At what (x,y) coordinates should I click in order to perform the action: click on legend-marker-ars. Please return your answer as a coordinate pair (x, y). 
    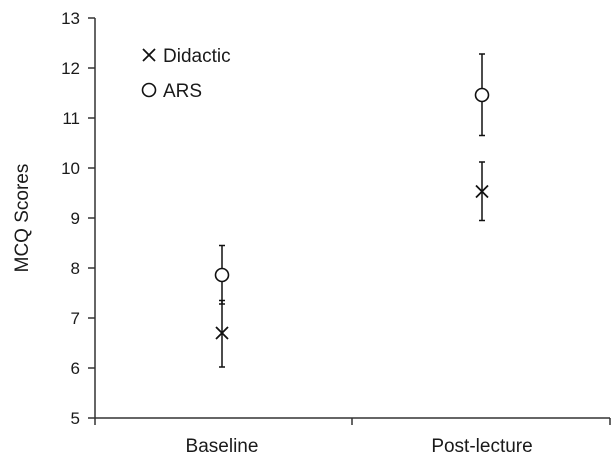
    Looking at the image, I should click on (149, 90).